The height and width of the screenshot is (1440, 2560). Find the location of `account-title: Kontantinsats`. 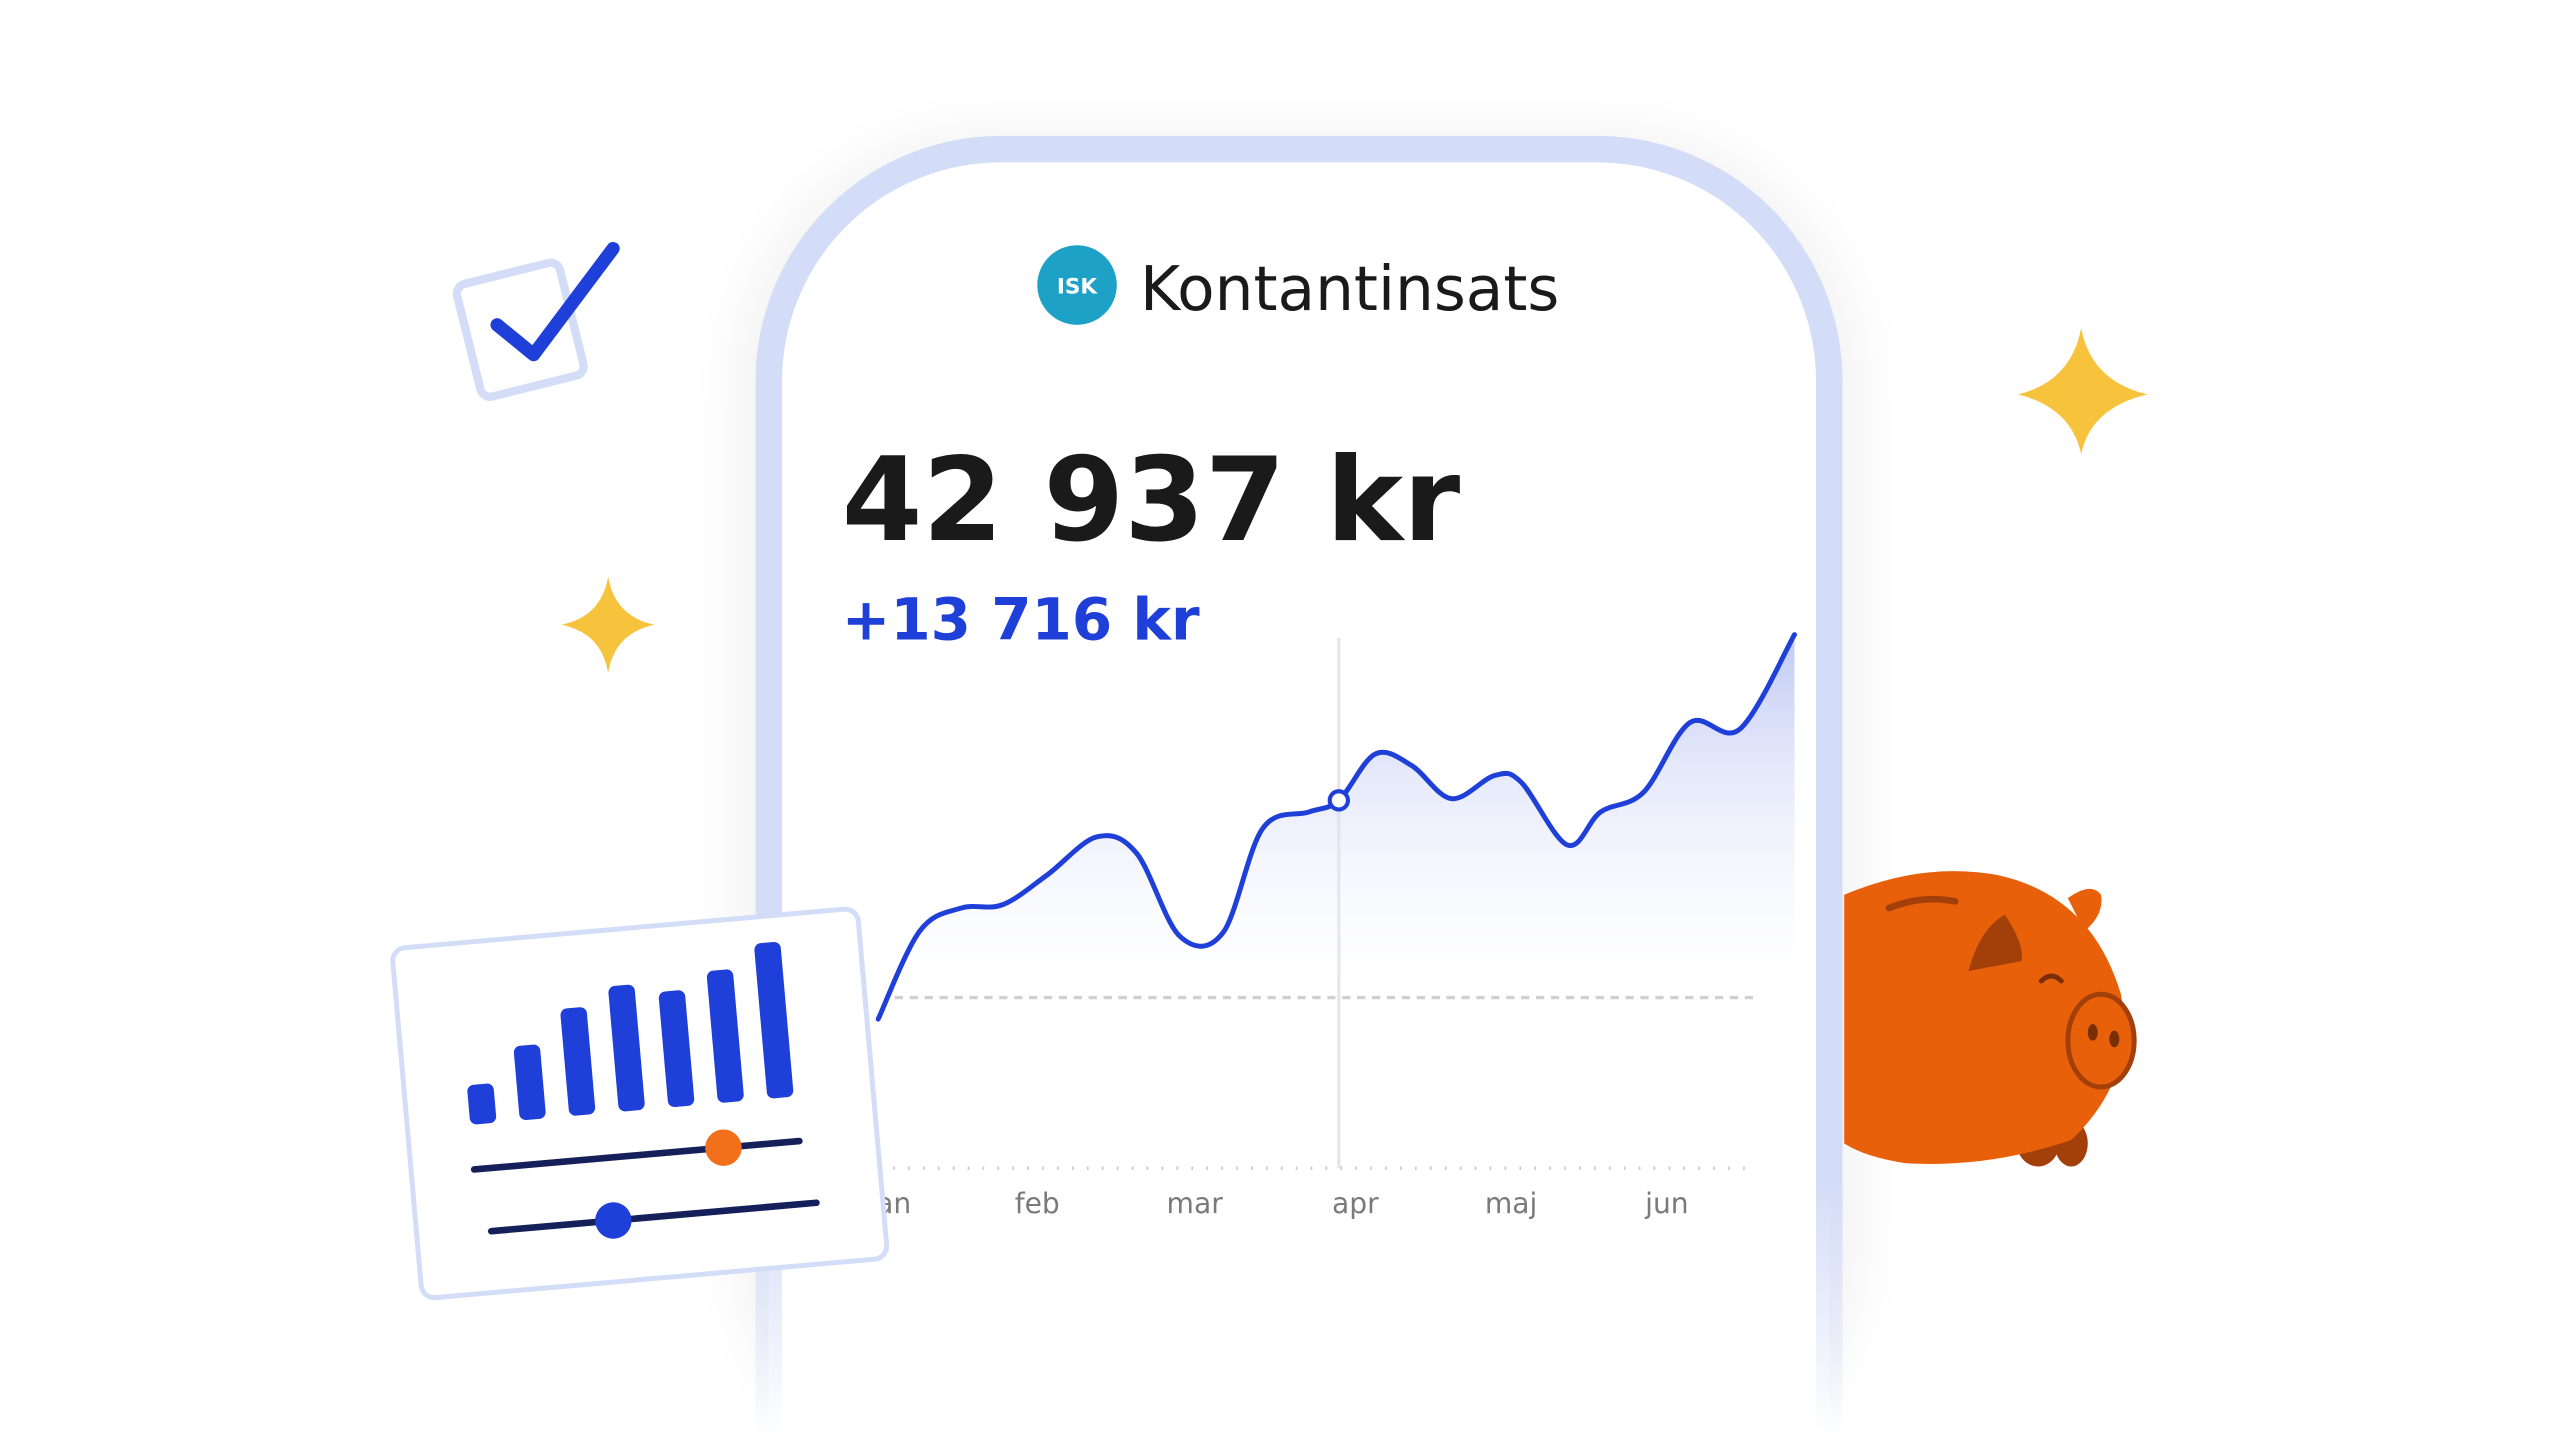

account-title: Kontantinsats is located at coordinates (1349, 289).